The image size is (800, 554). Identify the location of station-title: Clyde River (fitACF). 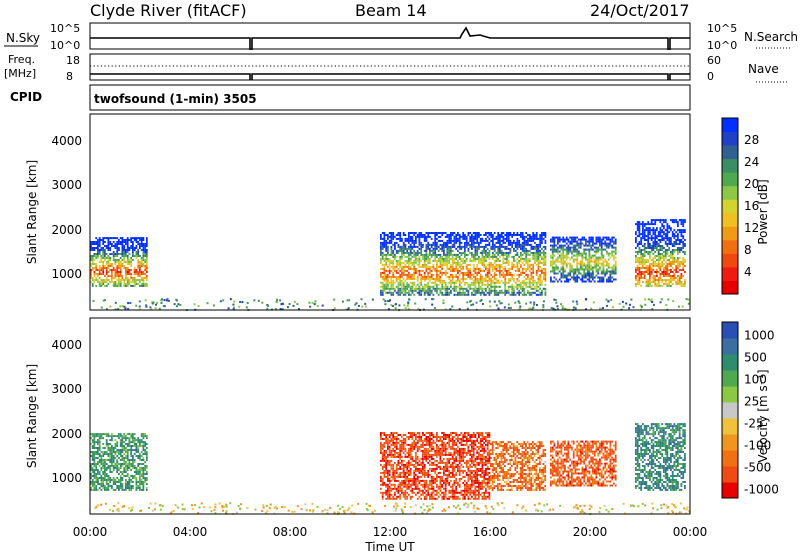
(168, 10).